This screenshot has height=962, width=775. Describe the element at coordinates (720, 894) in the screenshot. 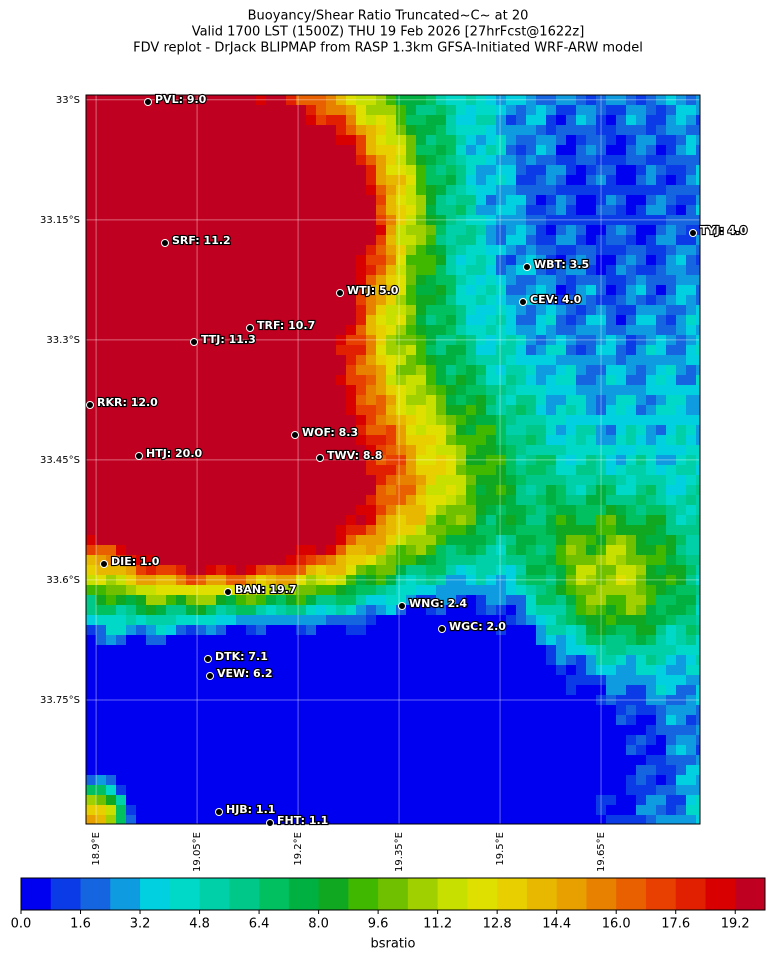

I see `colorbar-cell` at that location.